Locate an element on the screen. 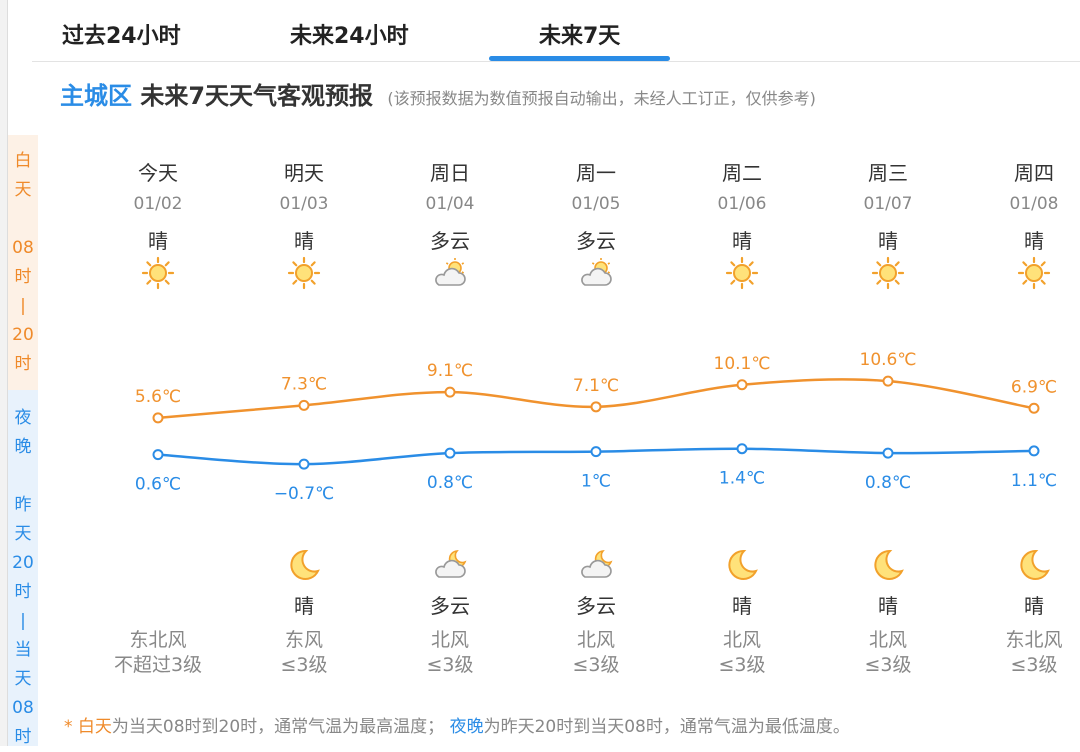  weekday-label: 明天 is located at coordinates (304, 173).